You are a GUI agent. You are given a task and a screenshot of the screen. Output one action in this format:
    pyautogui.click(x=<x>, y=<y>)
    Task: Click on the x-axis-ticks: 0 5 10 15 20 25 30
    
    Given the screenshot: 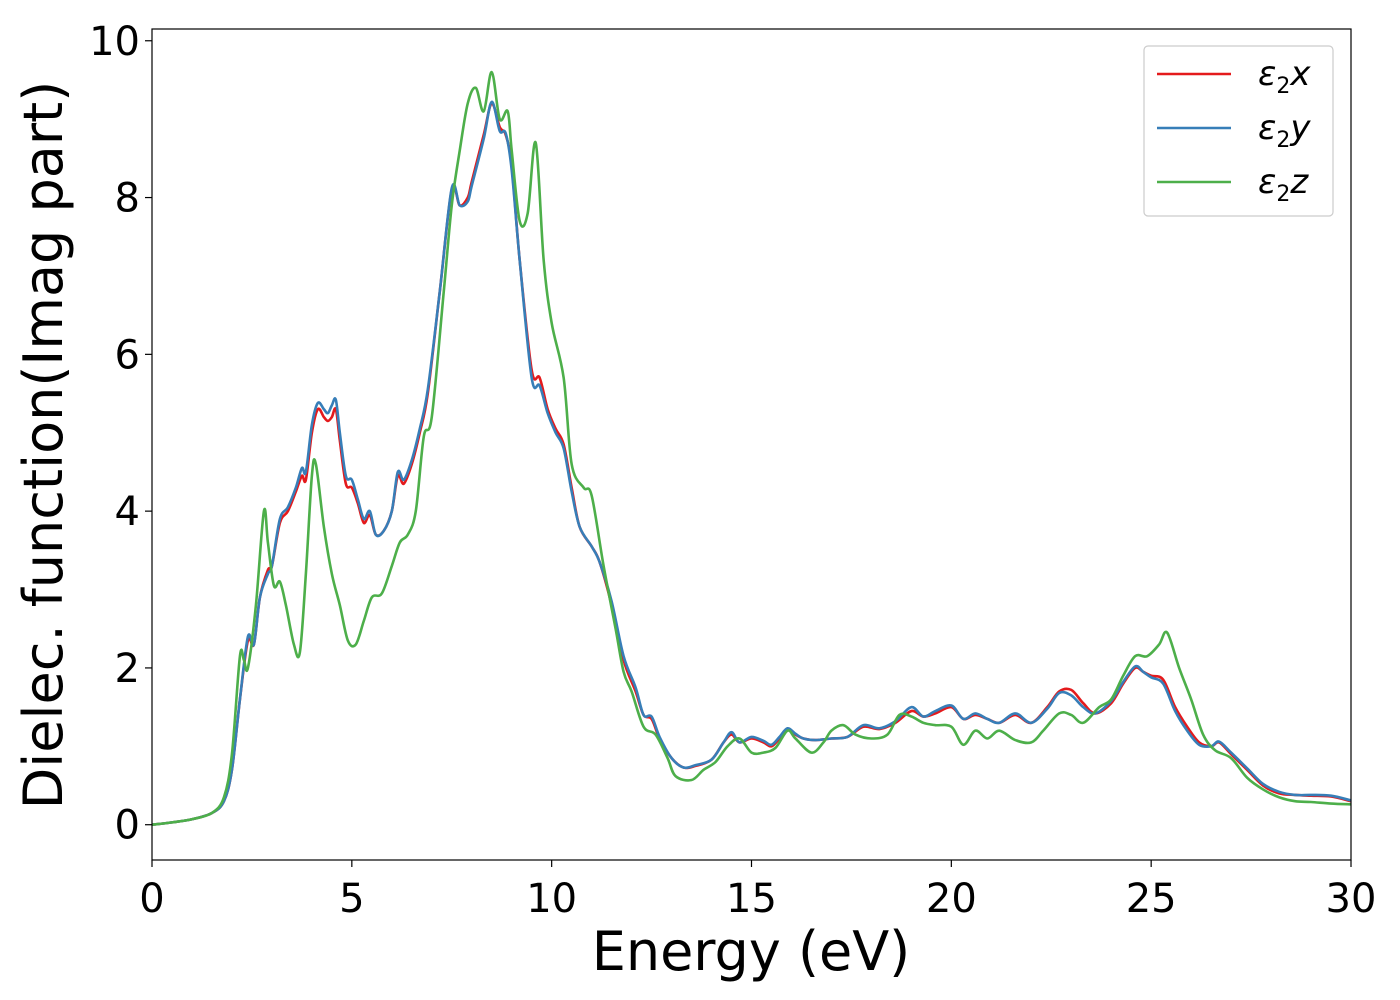 What is the action you would take?
    pyautogui.click(x=757, y=891)
    